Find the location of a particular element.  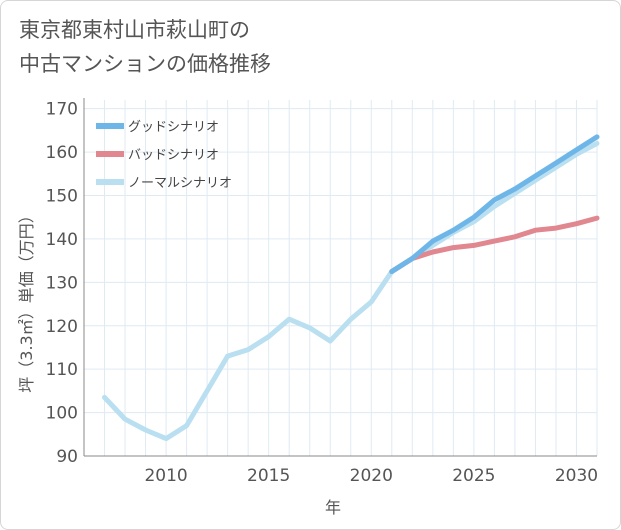

legend-label: バッドシナリオ is located at coordinates (173, 155).